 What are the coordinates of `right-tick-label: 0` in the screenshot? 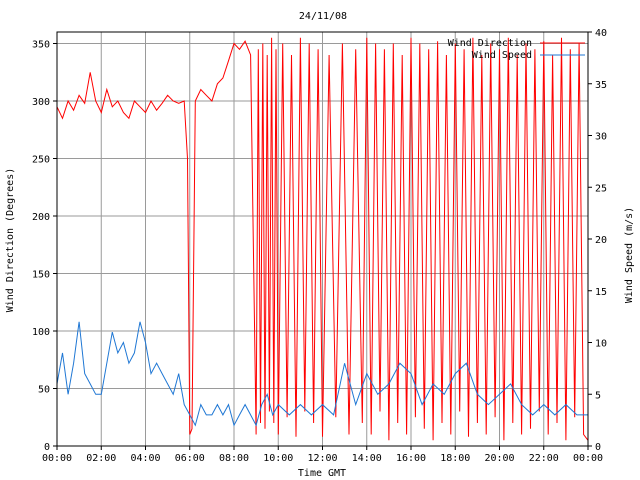 It's located at (598, 447).